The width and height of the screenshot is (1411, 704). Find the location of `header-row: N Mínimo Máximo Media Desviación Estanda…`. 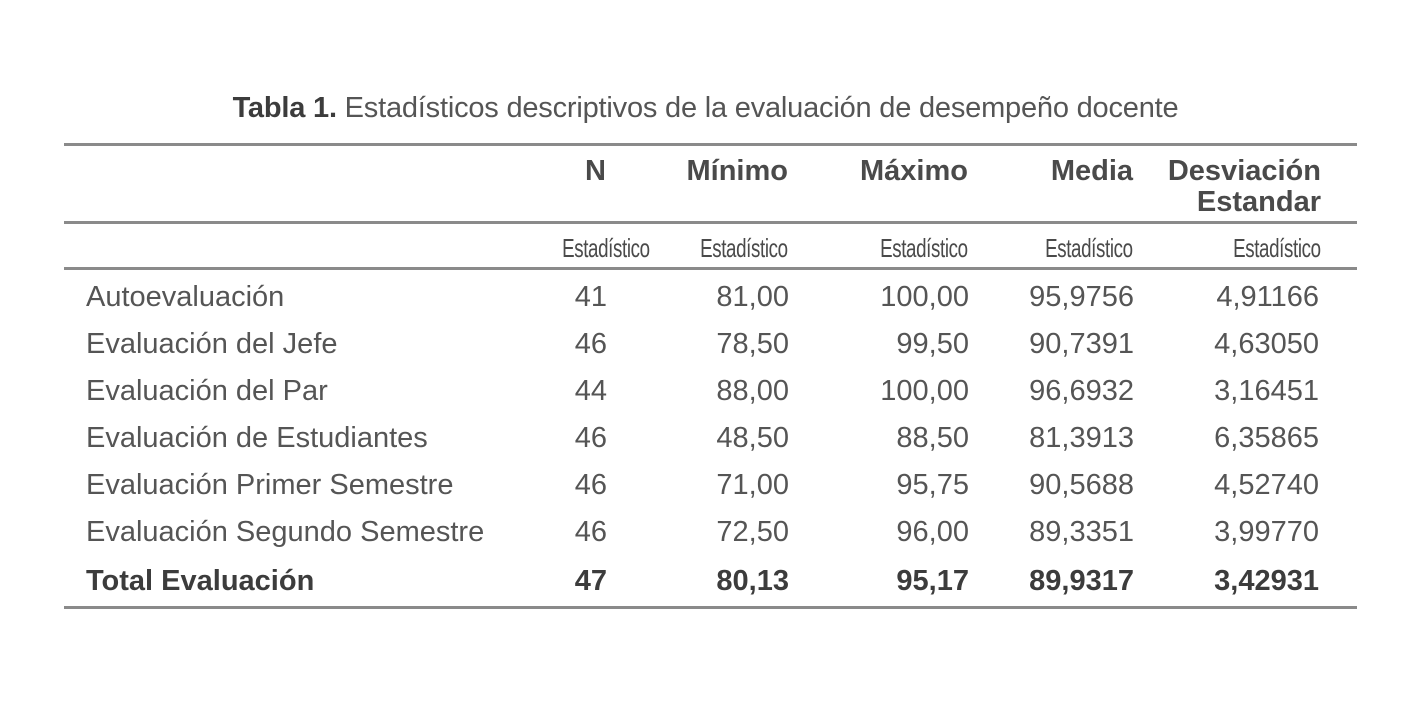

header-row: N Mínimo Máximo Media Desviación Estanda… is located at coordinates (710, 184).